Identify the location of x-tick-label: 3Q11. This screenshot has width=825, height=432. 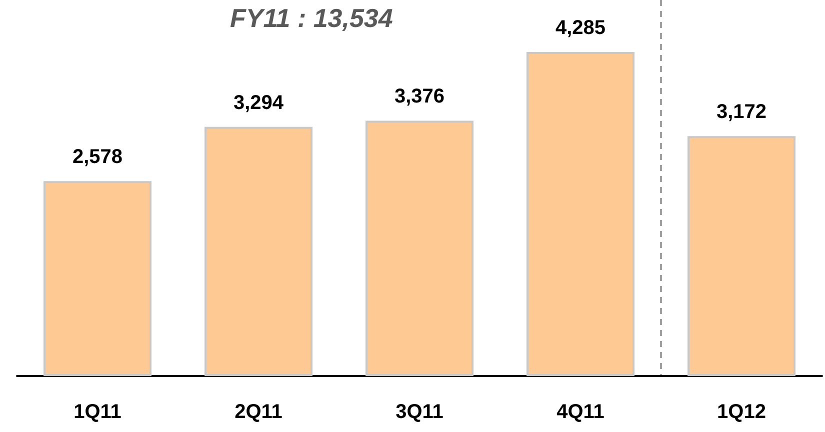
(420, 412).